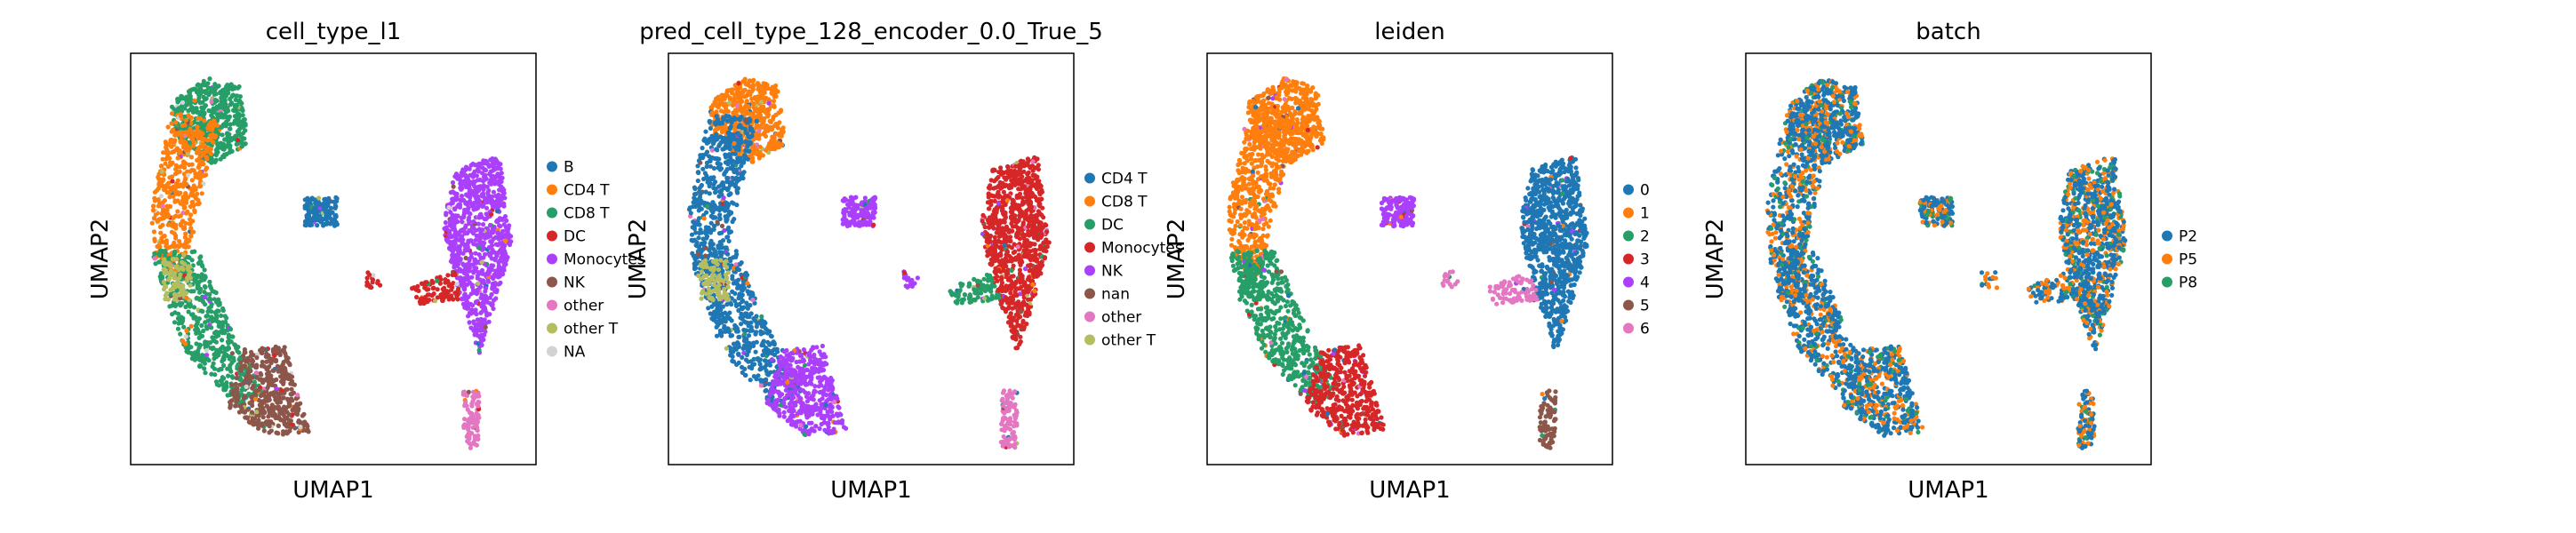 Image resolution: width=2576 pixels, height=533 pixels. What do you see at coordinates (591, 329) in the screenshot?
I see `legend-label: other T` at bounding box center [591, 329].